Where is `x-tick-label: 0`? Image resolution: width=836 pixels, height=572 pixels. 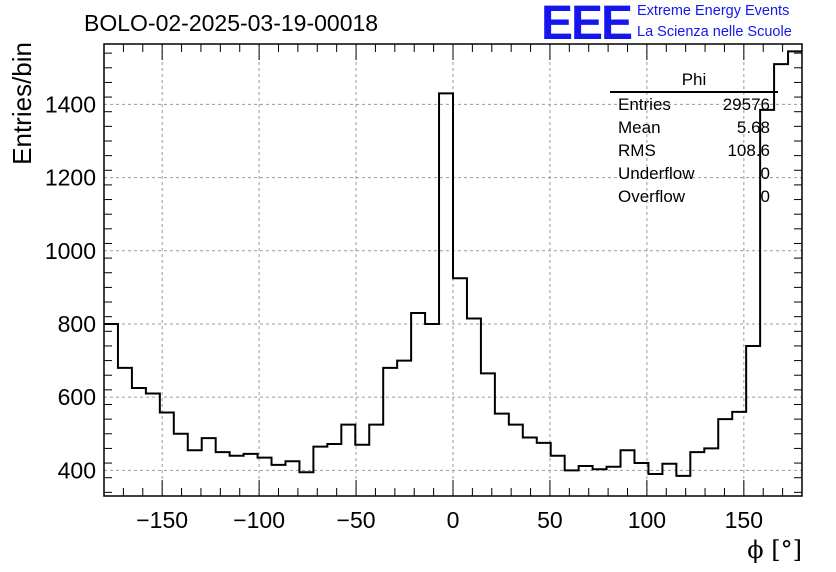 x-tick-label: 0 is located at coordinates (453, 520).